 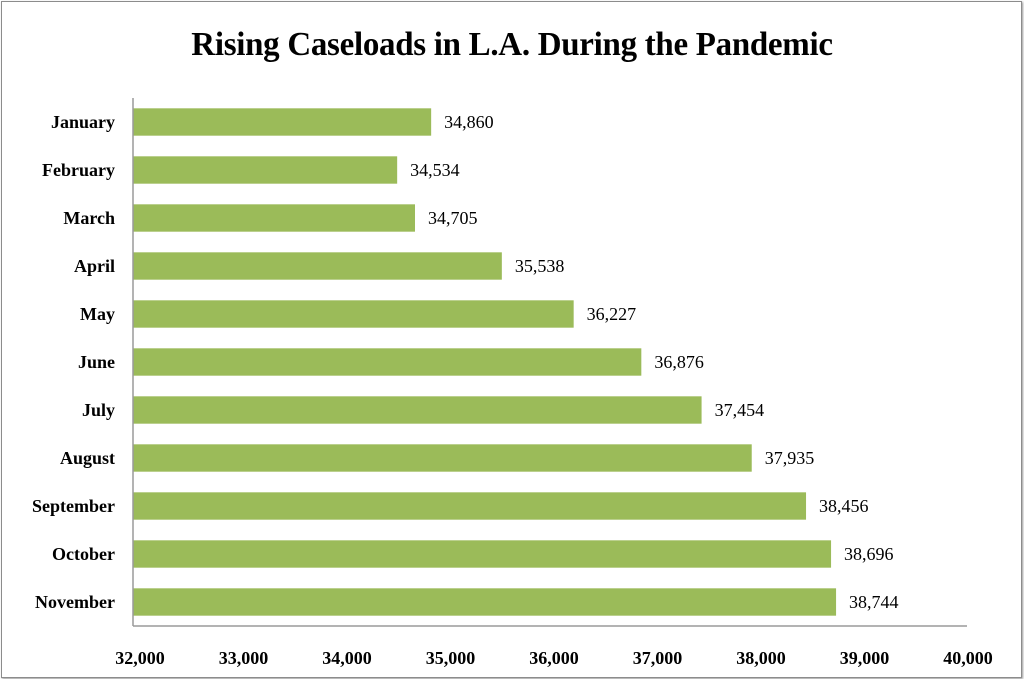 What do you see at coordinates (140, 658) in the screenshot?
I see `x-tick-label: 32,000` at bounding box center [140, 658].